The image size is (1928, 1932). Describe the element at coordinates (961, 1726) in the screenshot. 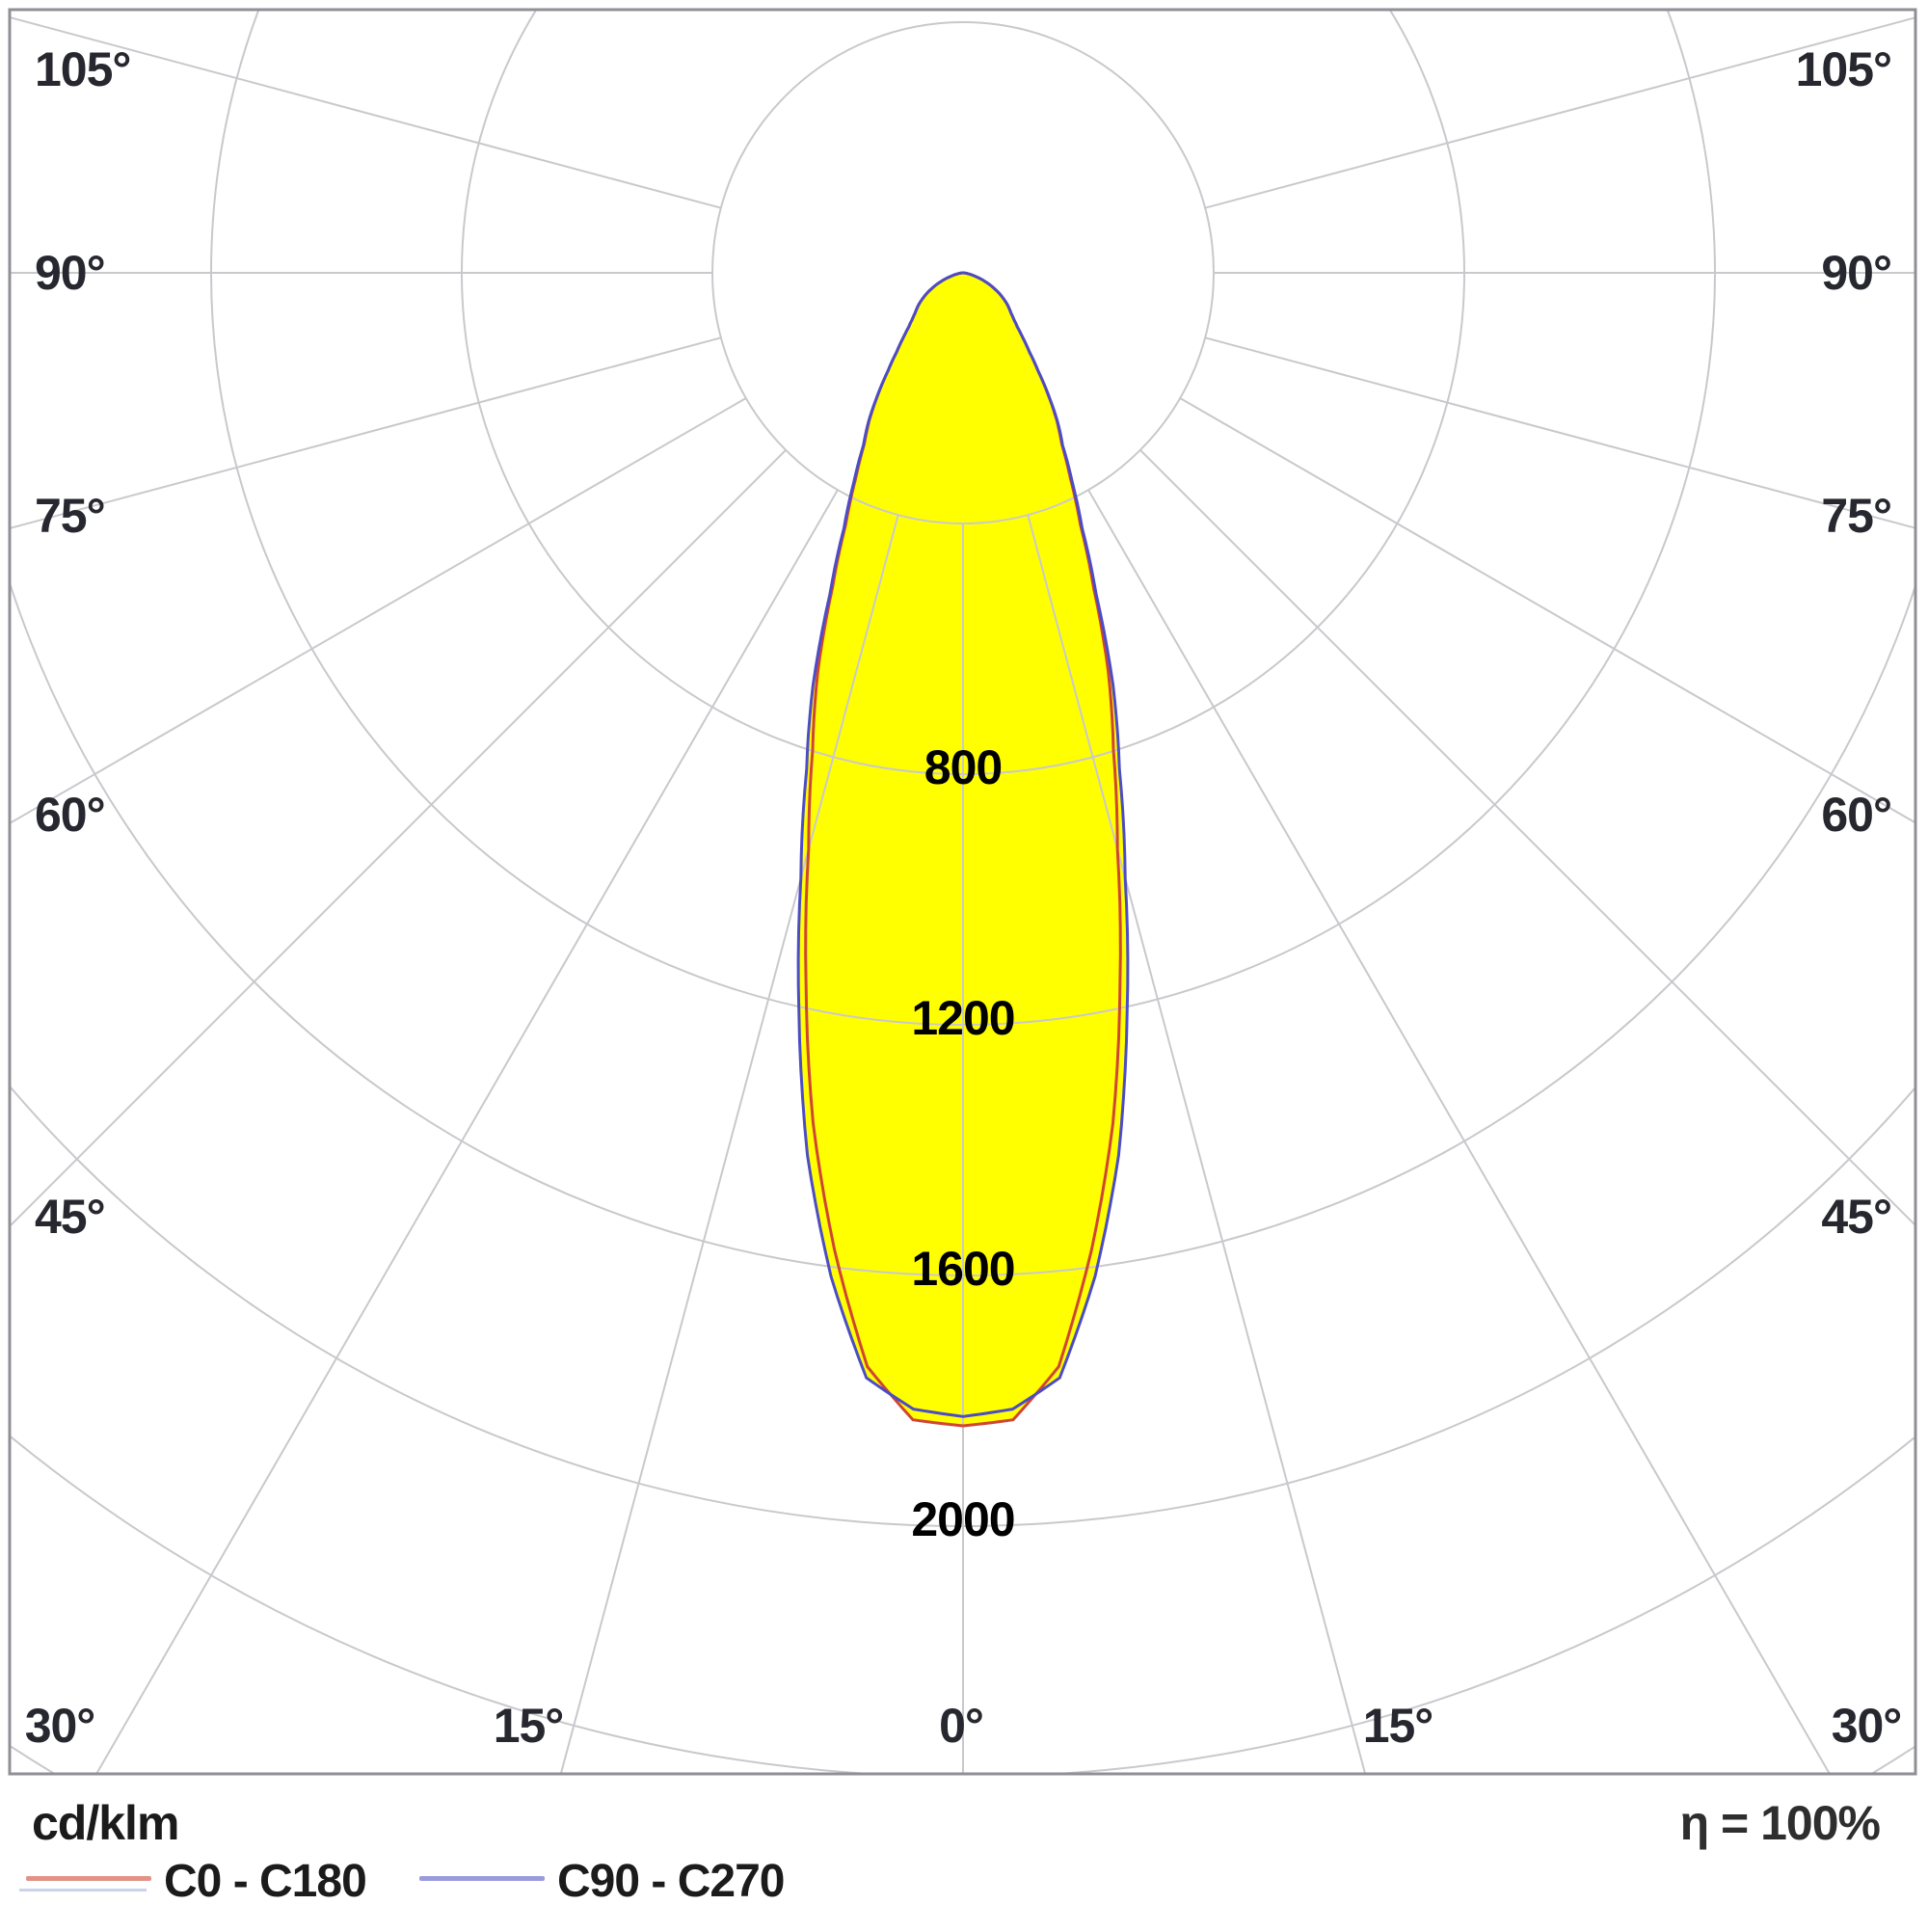

I see `angle-tick-label: 0°` at that location.